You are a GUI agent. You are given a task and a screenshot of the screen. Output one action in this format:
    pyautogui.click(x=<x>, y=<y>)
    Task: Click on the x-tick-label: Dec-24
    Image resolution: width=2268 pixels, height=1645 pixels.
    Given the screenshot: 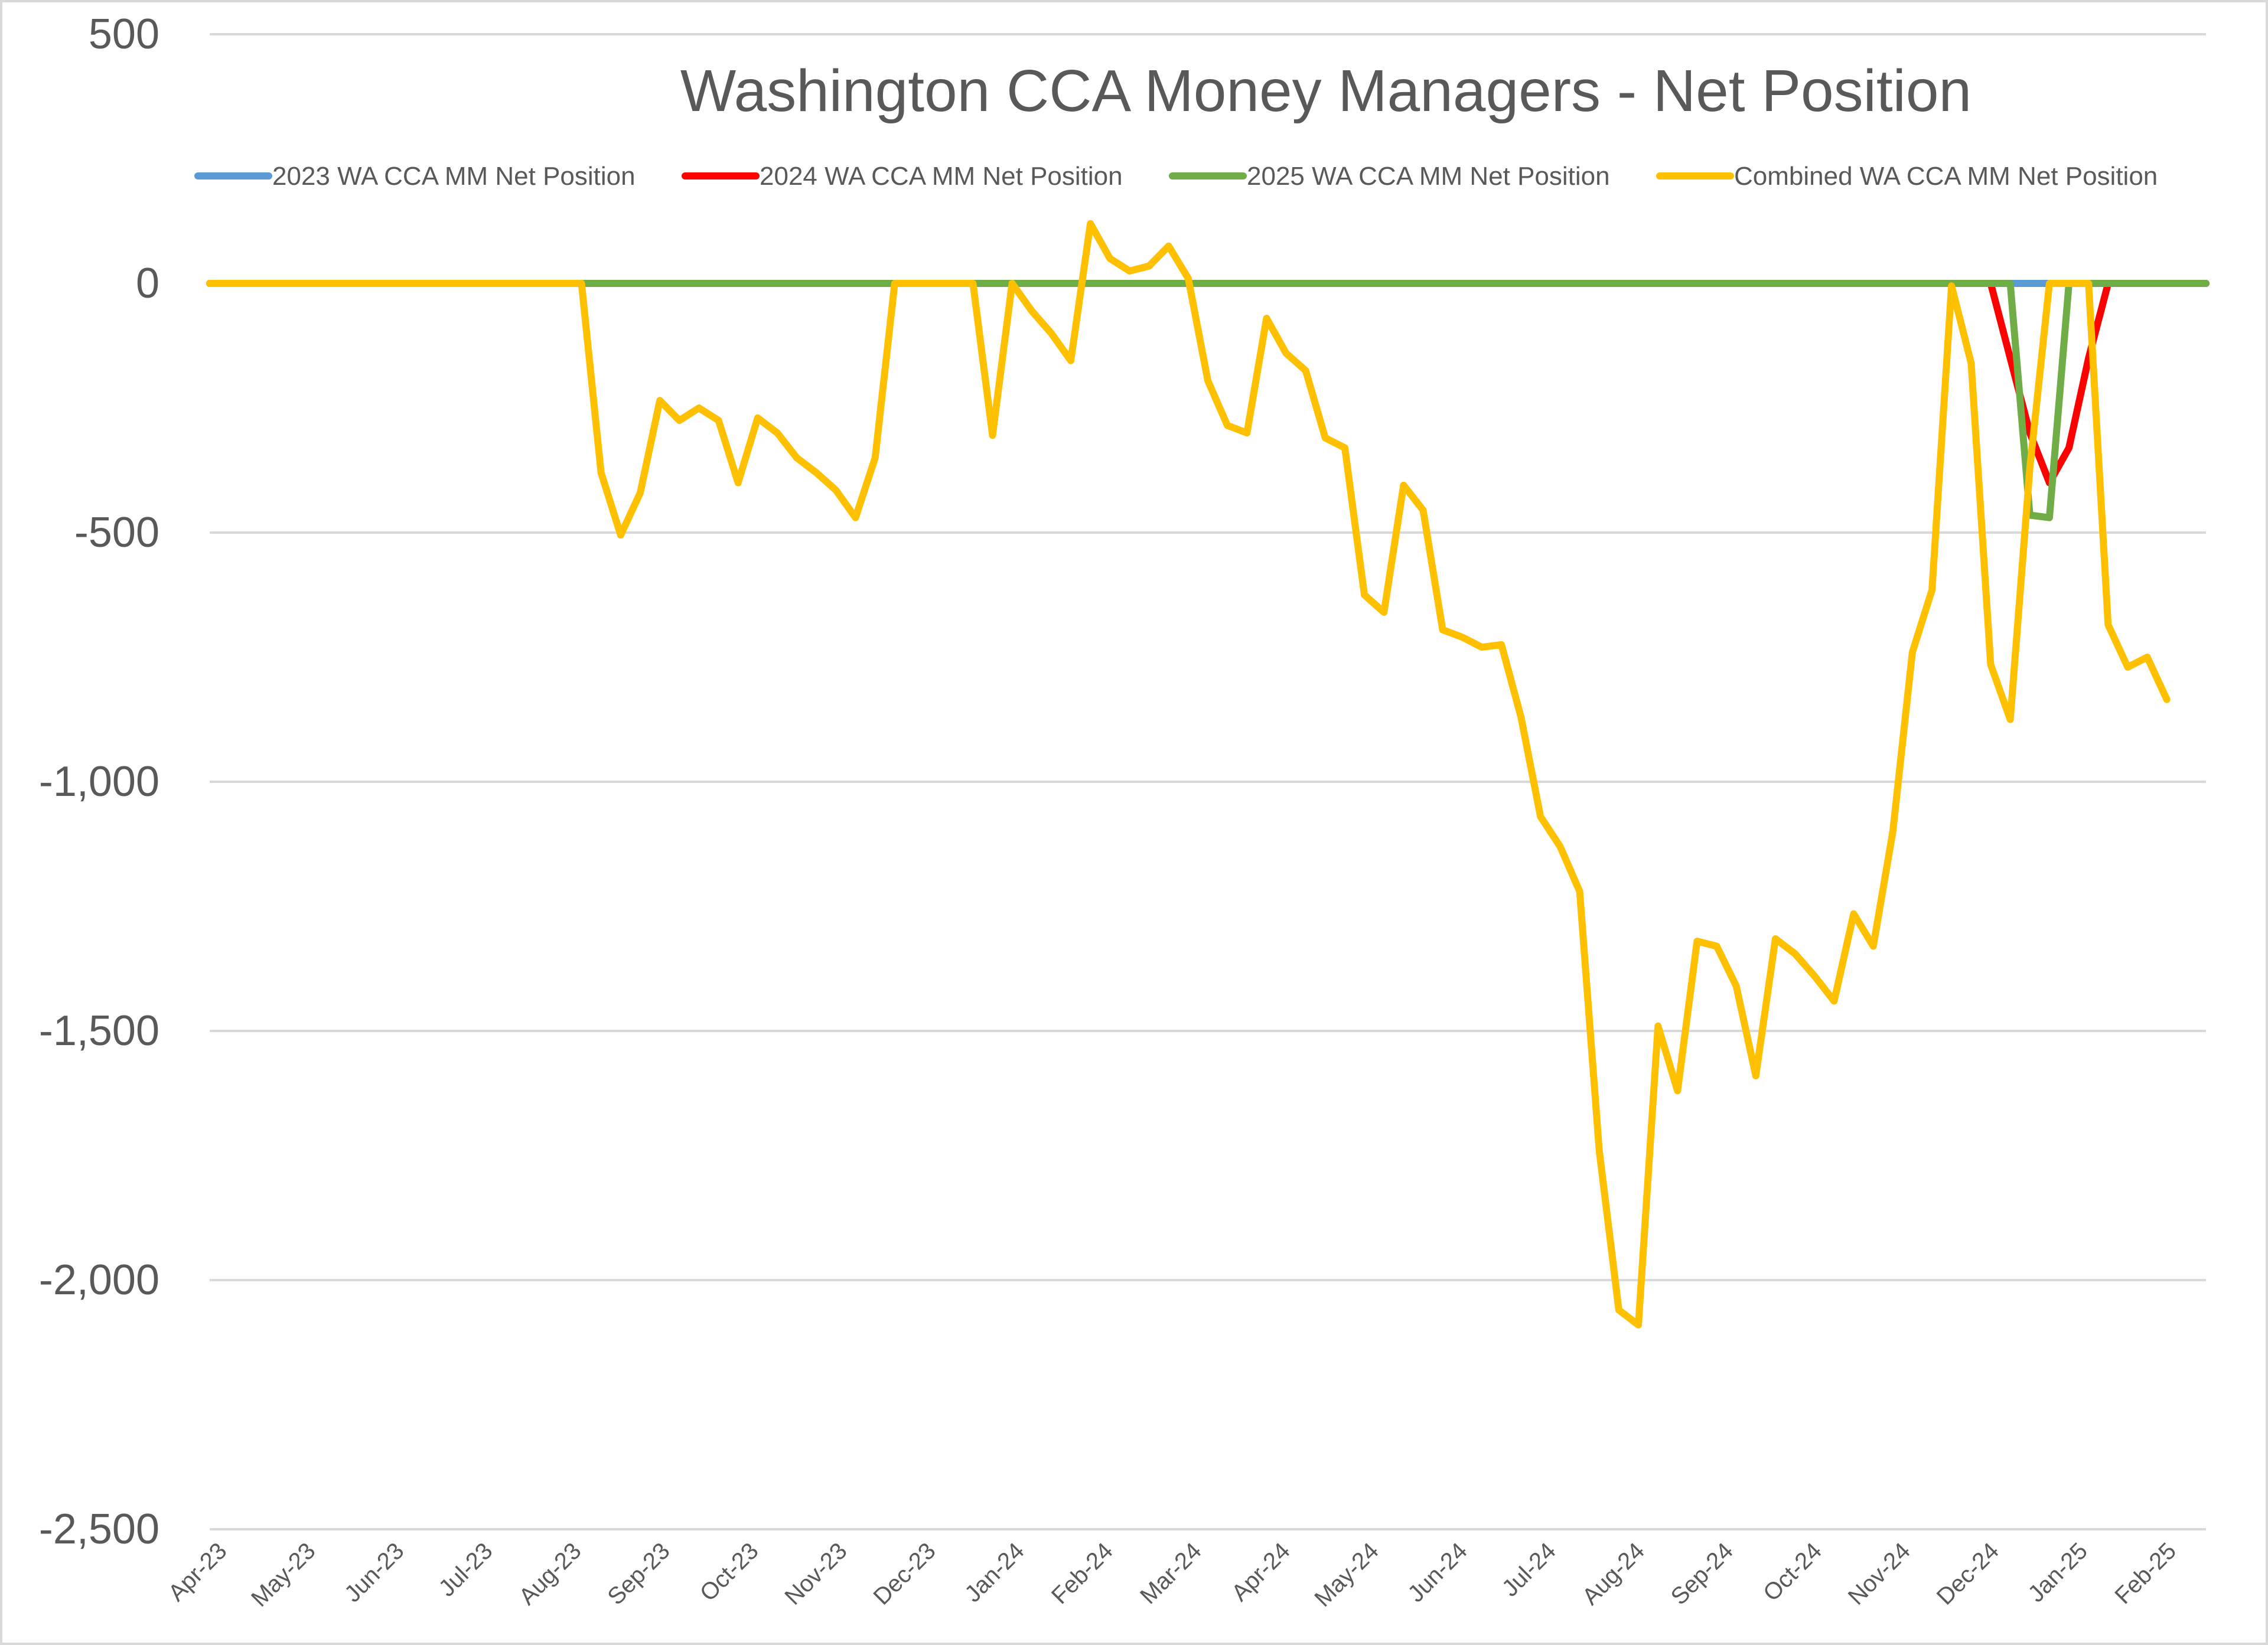 What is the action you would take?
    pyautogui.click(x=1968, y=1574)
    